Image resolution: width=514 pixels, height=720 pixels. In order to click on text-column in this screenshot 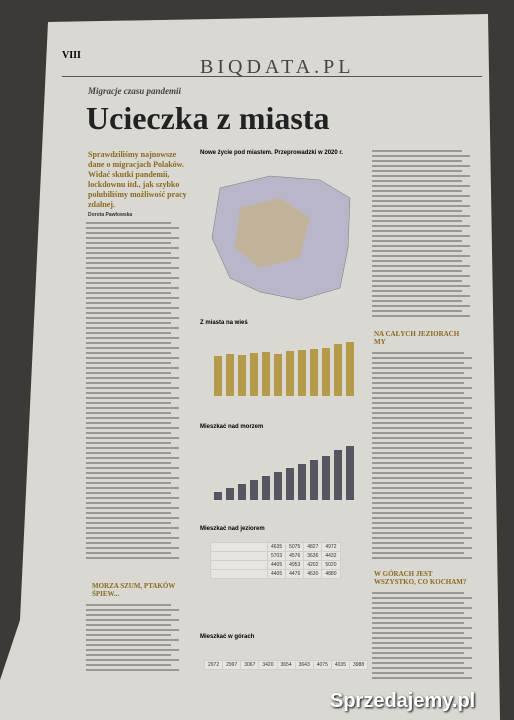, I will do `click(426, 637)`.